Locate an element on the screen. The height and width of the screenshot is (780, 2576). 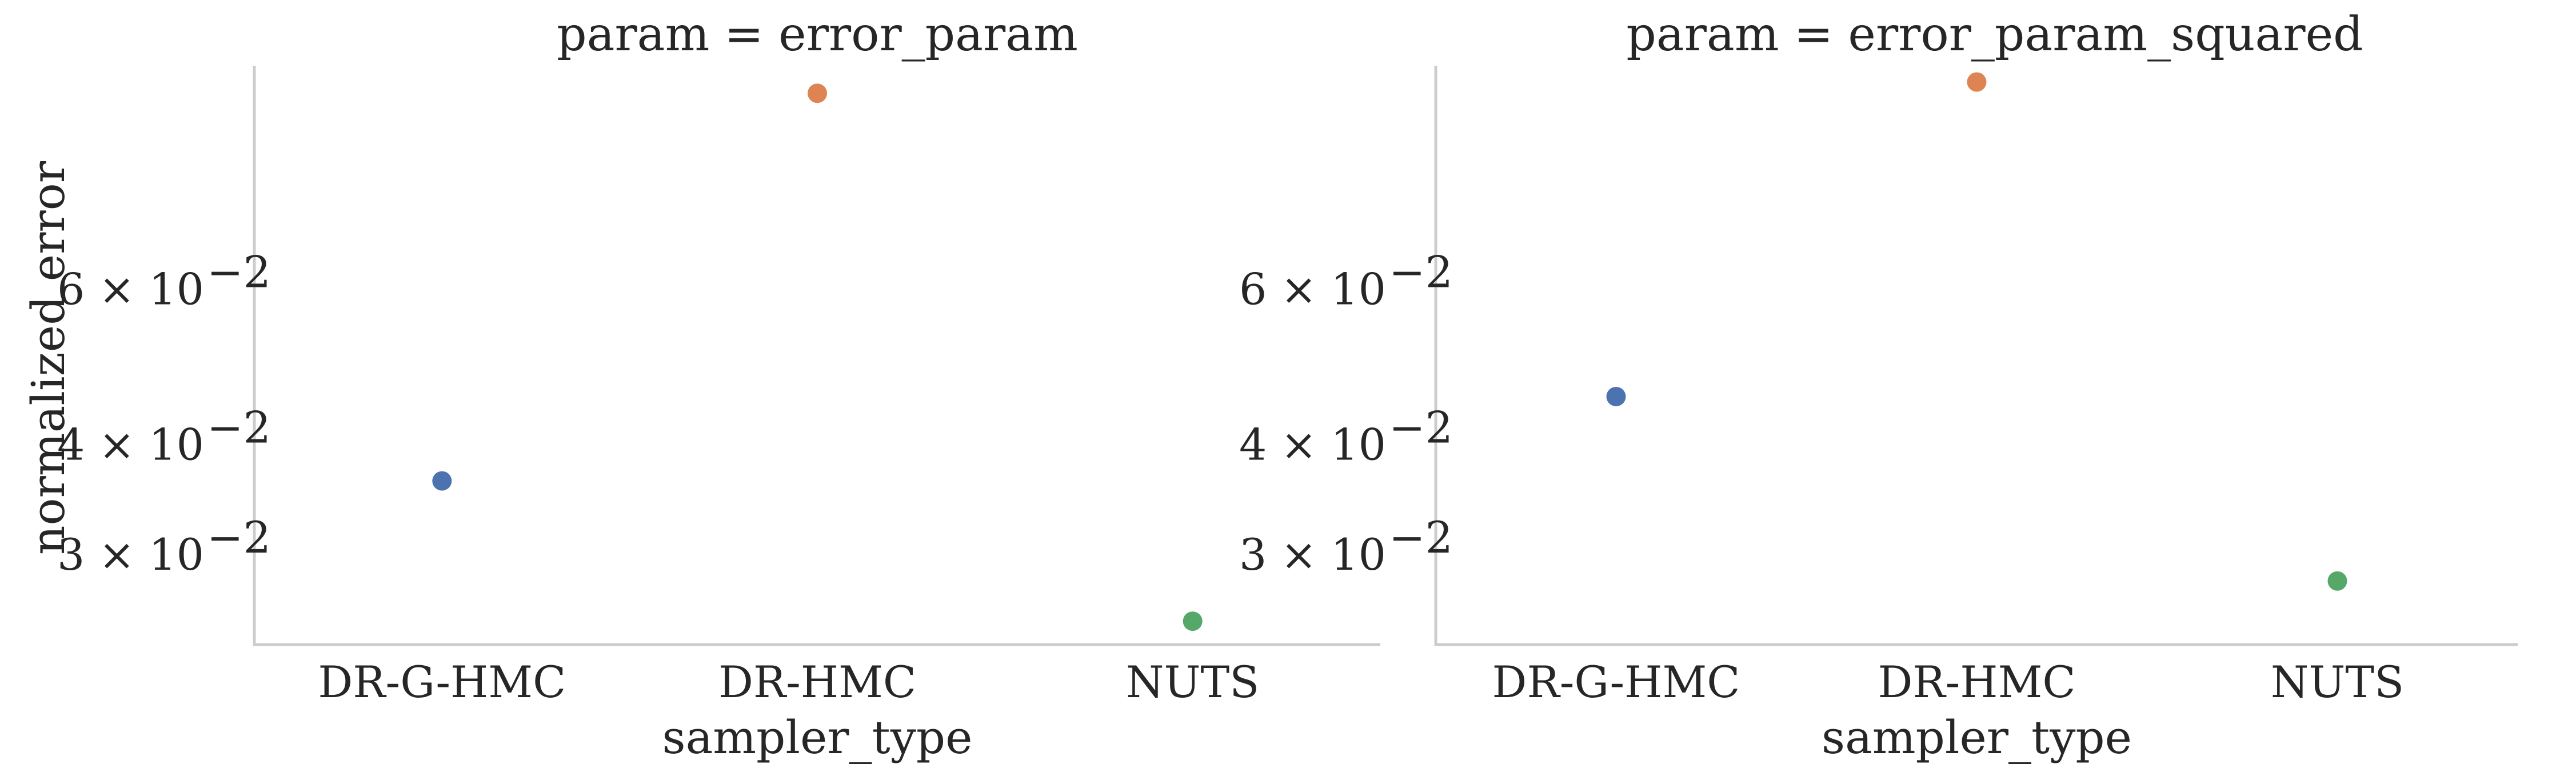
y-axis-label: normalized error is located at coordinates (48, 358).